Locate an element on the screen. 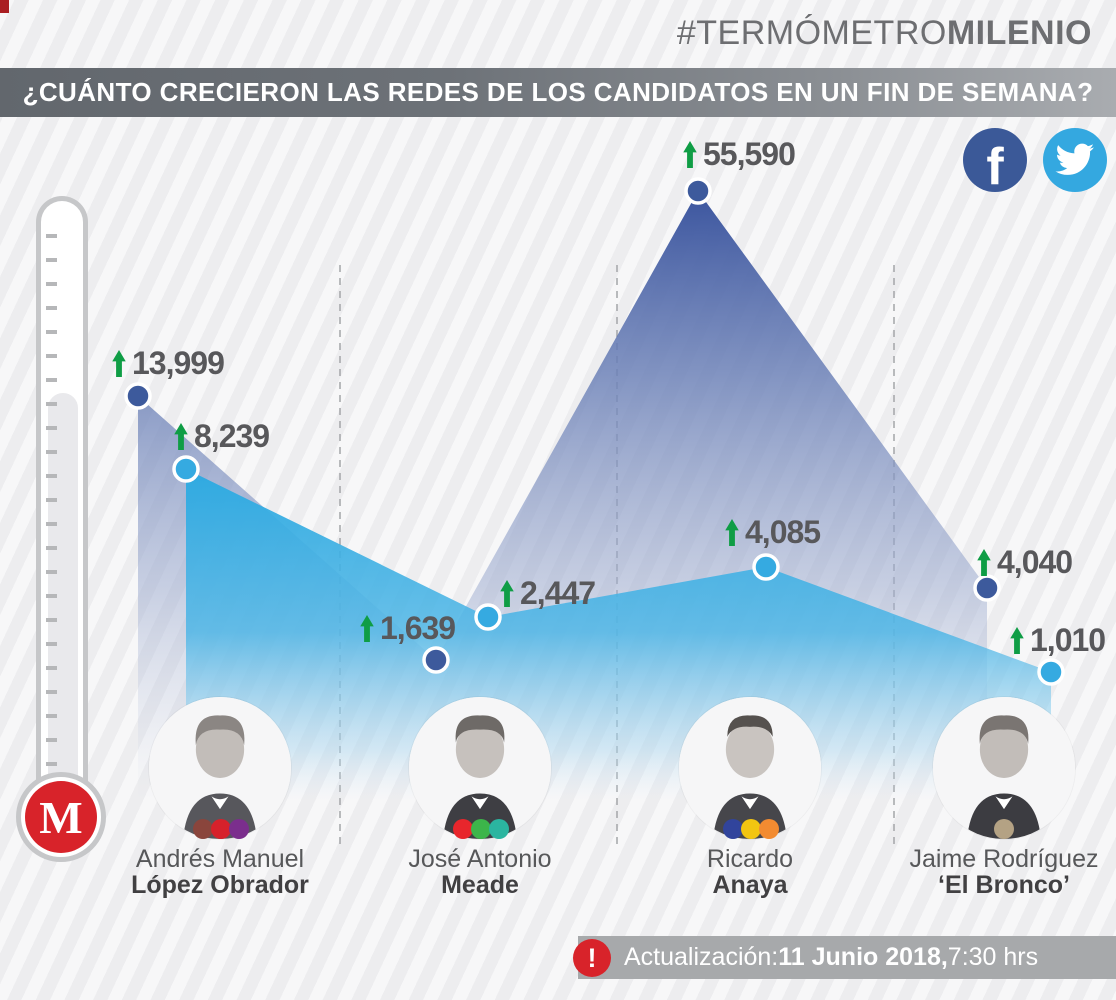 The height and width of the screenshot is (1000, 1116). candidate-photo-anaya is located at coordinates (750, 768).